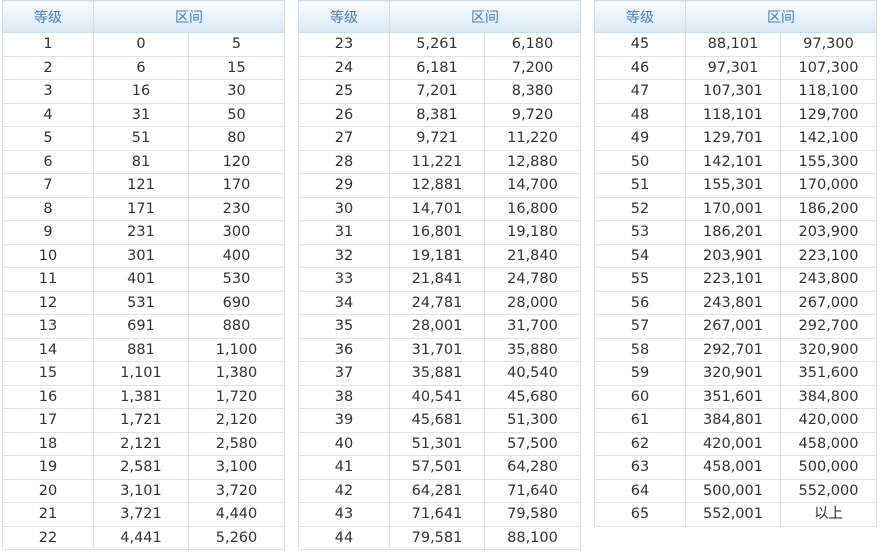 The image size is (889, 557). I want to click on range-start-cell: 121, so click(141, 185).